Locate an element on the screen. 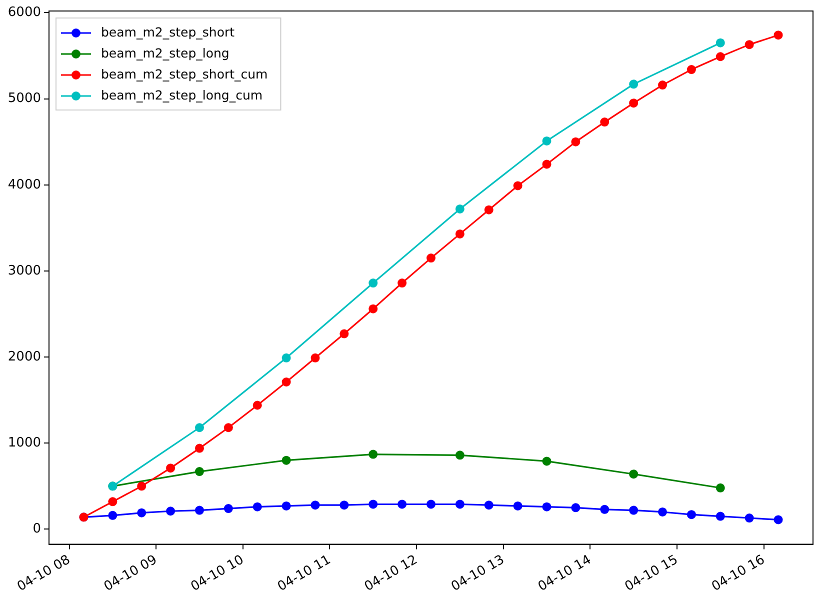  y-tick-label: 4000 is located at coordinates (24, 184).